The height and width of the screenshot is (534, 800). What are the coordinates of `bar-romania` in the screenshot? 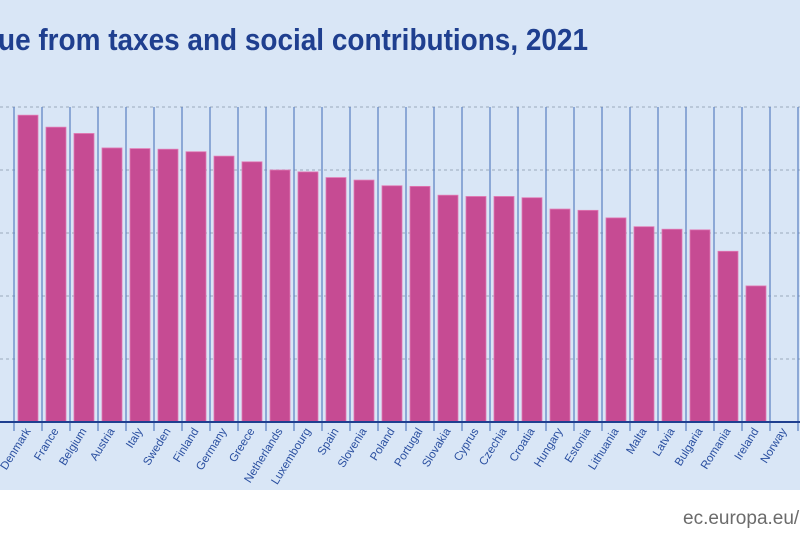 It's located at (728, 336).